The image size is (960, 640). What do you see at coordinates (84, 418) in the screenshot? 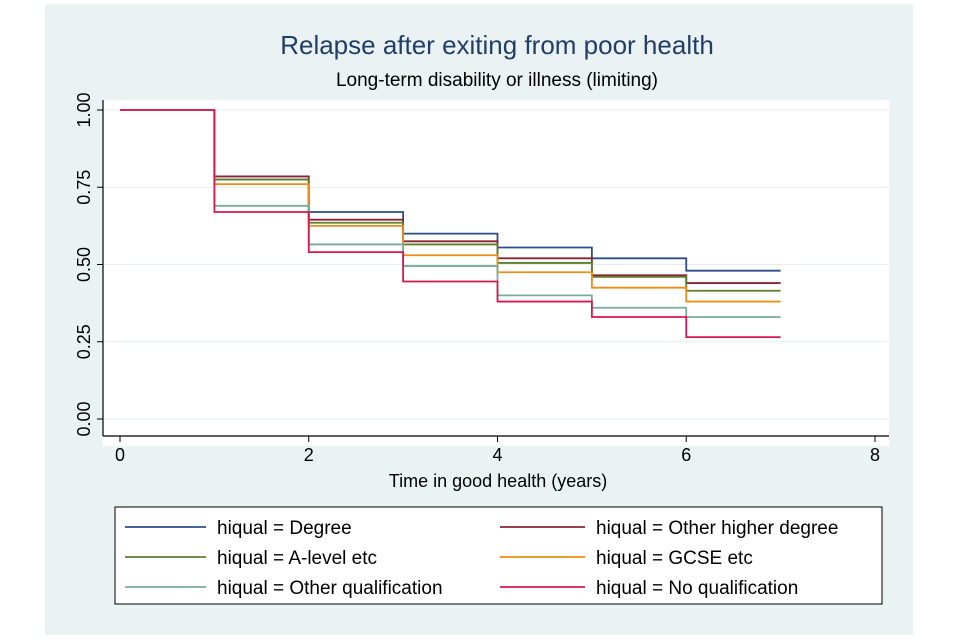
I see `y-tick-label: 0.00` at bounding box center [84, 418].